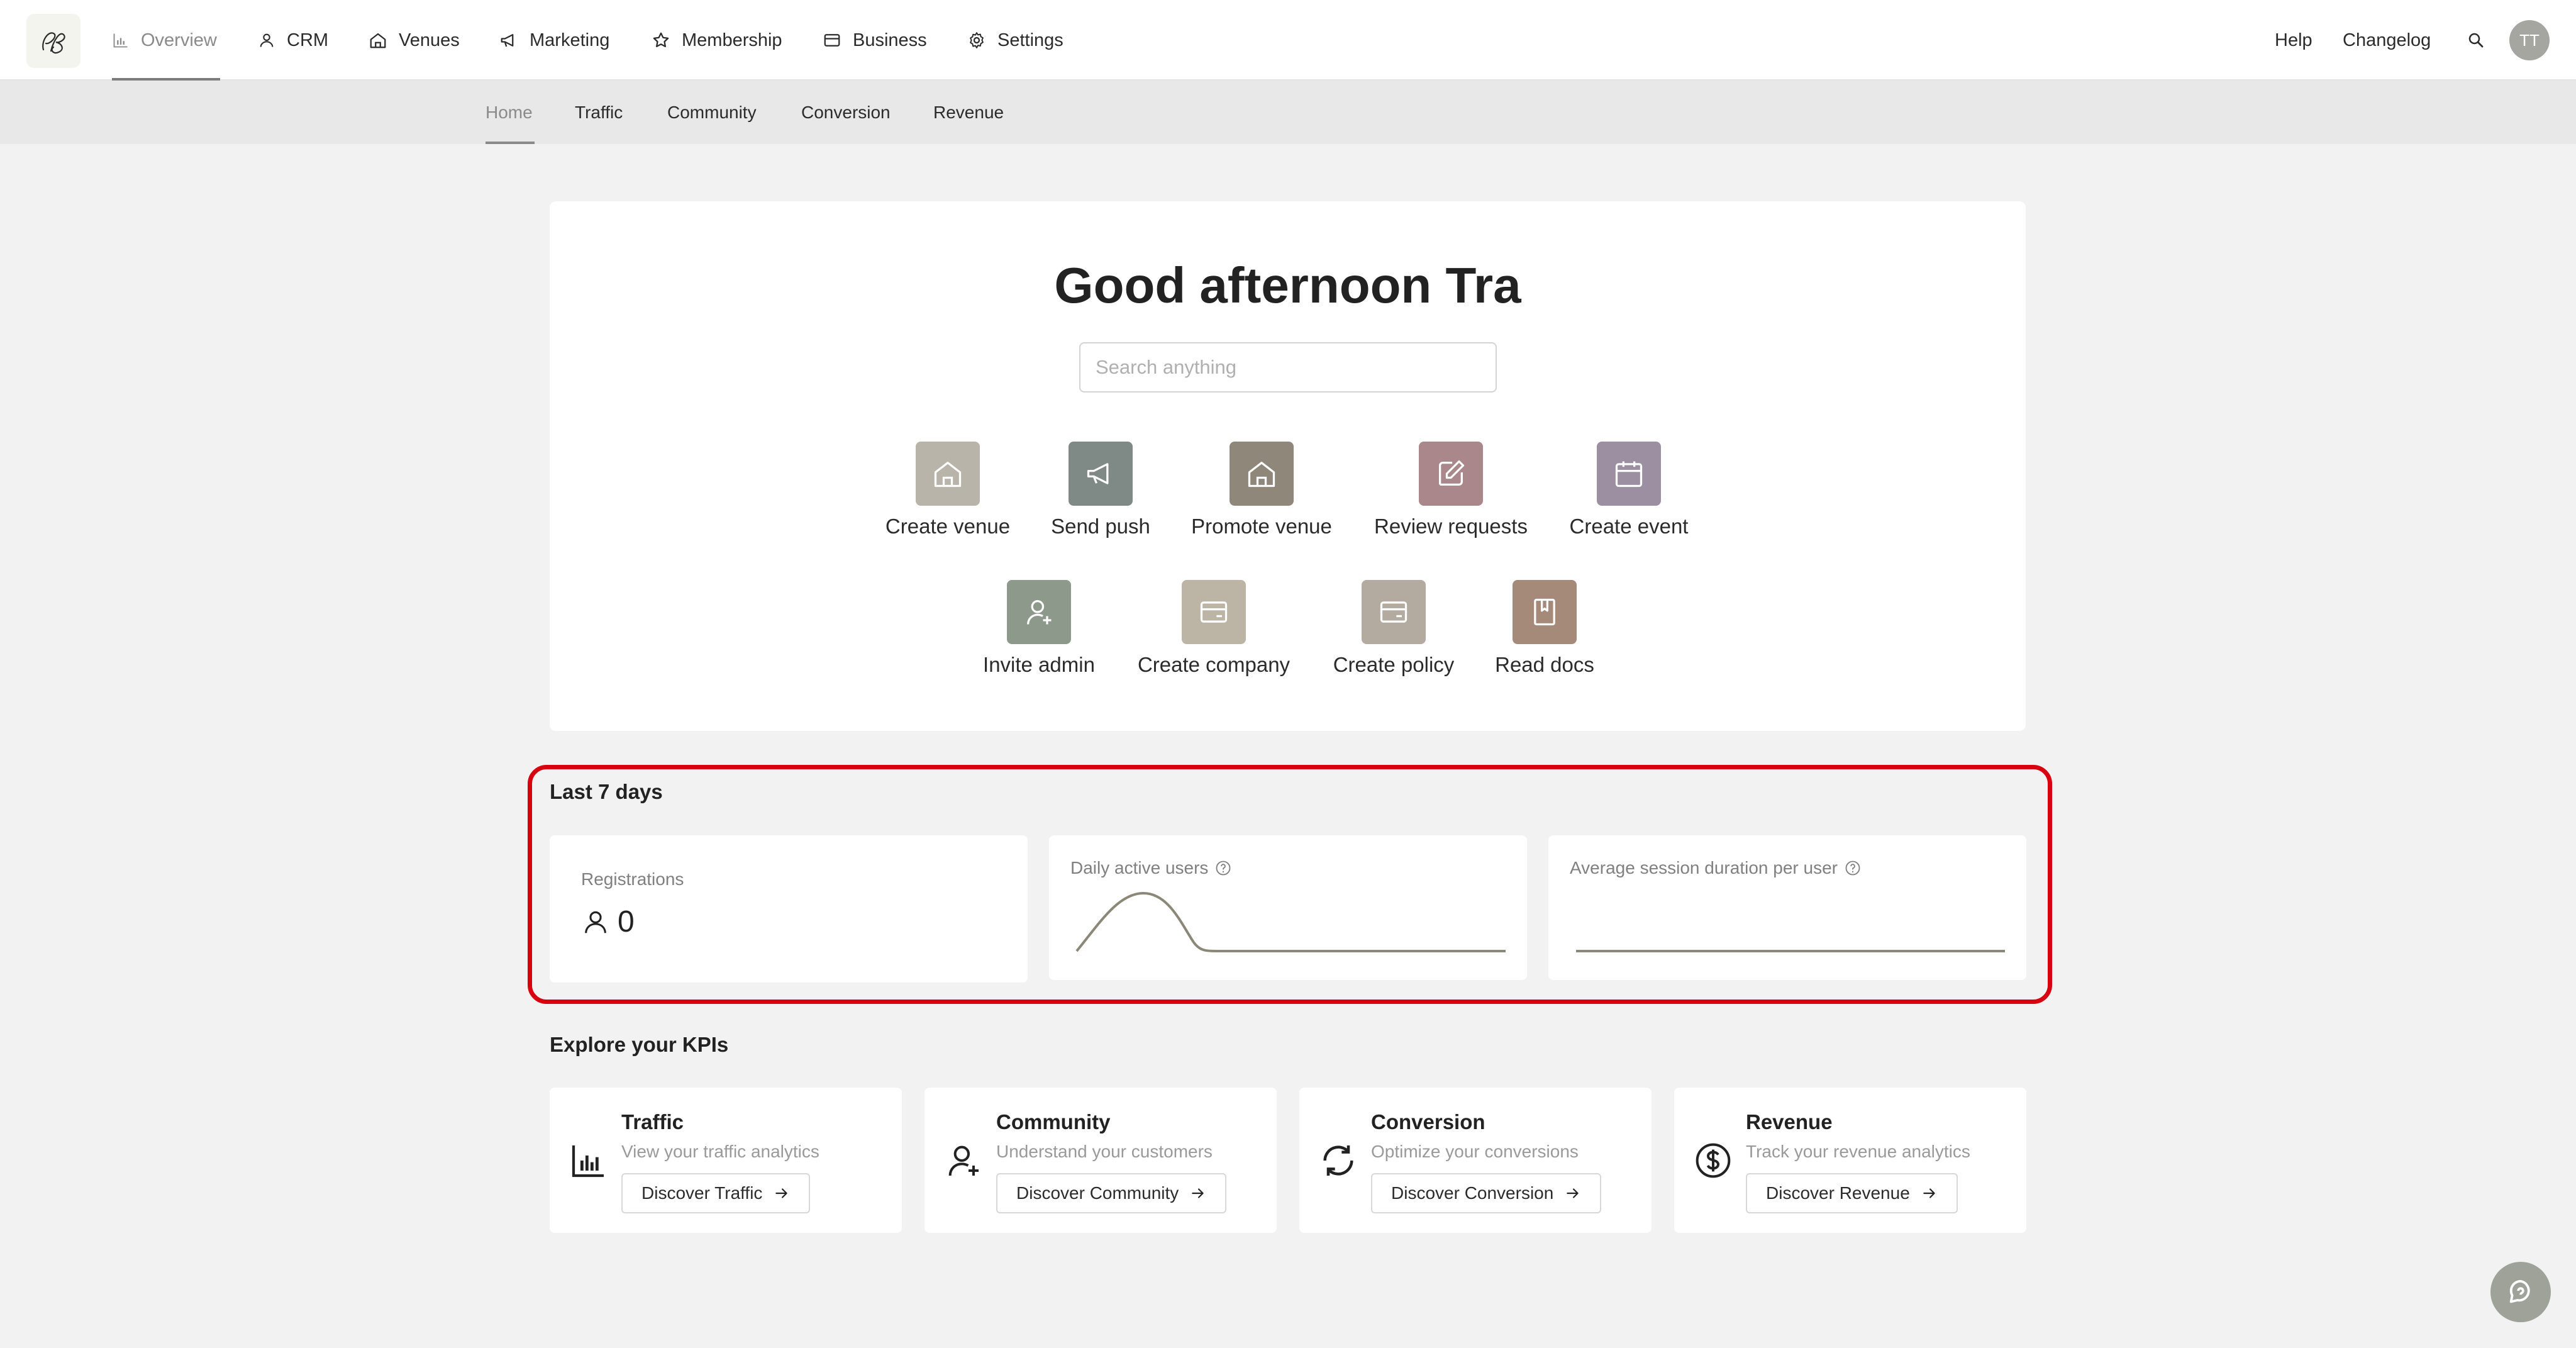 The image size is (2576, 1348). I want to click on nav-business: Business, so click(875, 40).